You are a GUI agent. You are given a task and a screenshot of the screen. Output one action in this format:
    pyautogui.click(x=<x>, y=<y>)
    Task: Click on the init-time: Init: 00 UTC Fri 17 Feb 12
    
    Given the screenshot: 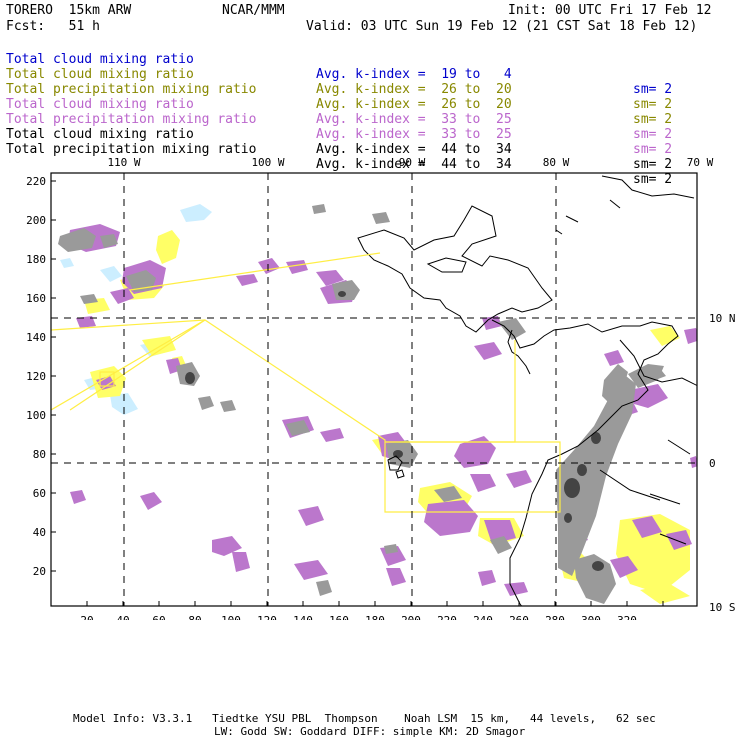 What is the action you would take?
    pyautogui.click(x=610, y=10)
    